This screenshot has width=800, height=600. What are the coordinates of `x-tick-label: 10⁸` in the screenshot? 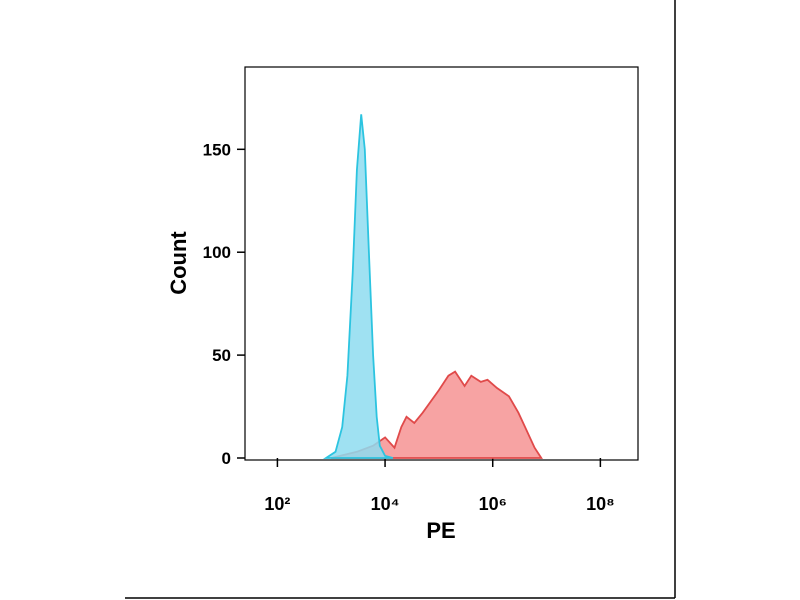 It's located at (600, 504).